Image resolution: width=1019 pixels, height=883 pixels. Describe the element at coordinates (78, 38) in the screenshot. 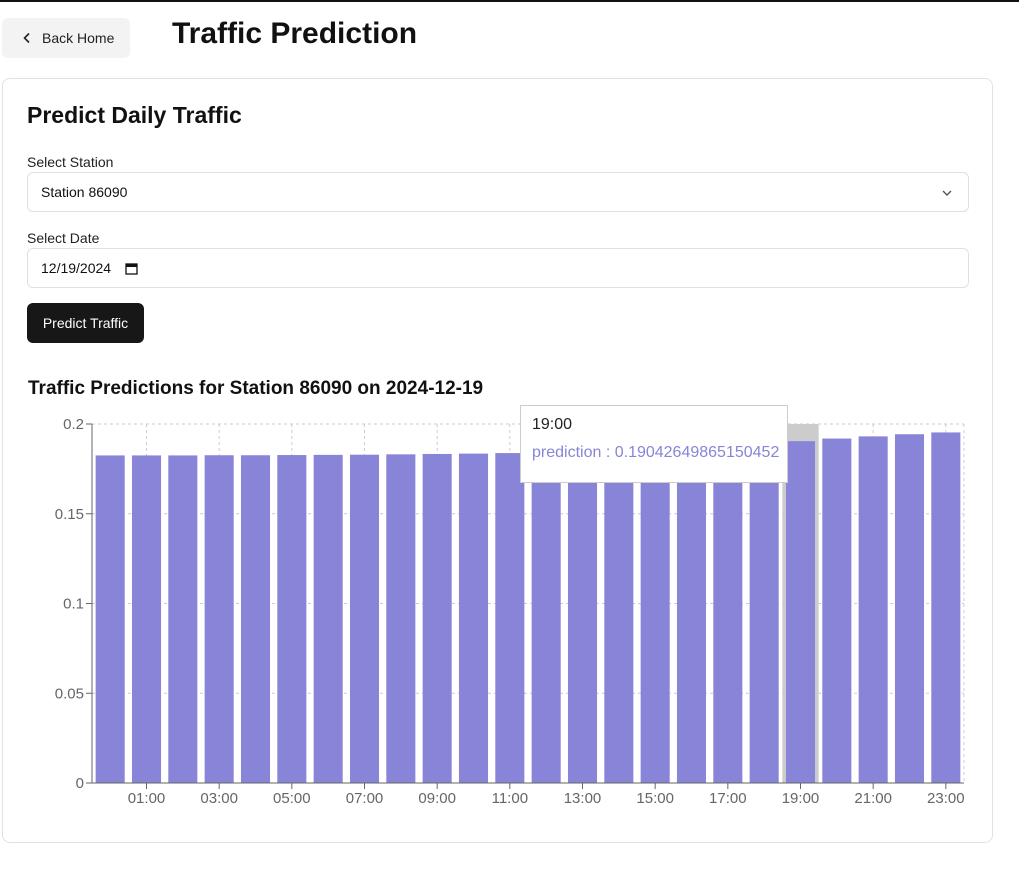

I see `back-home-label: Back Home` at that location.